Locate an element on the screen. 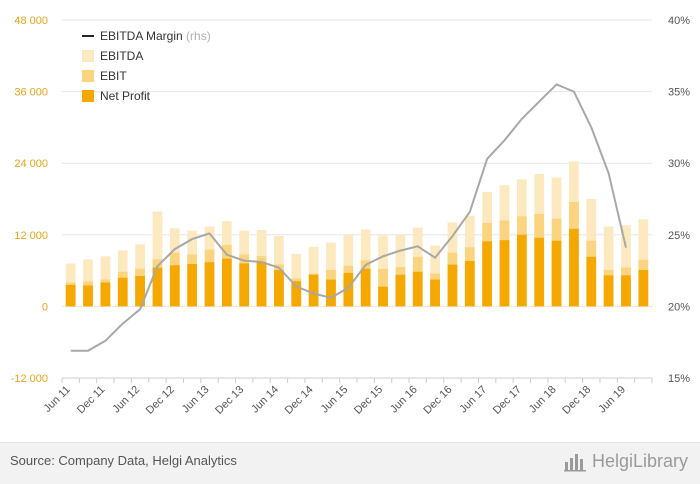  legend-ebit-label: EBIT is located at coordinates (113, 76).